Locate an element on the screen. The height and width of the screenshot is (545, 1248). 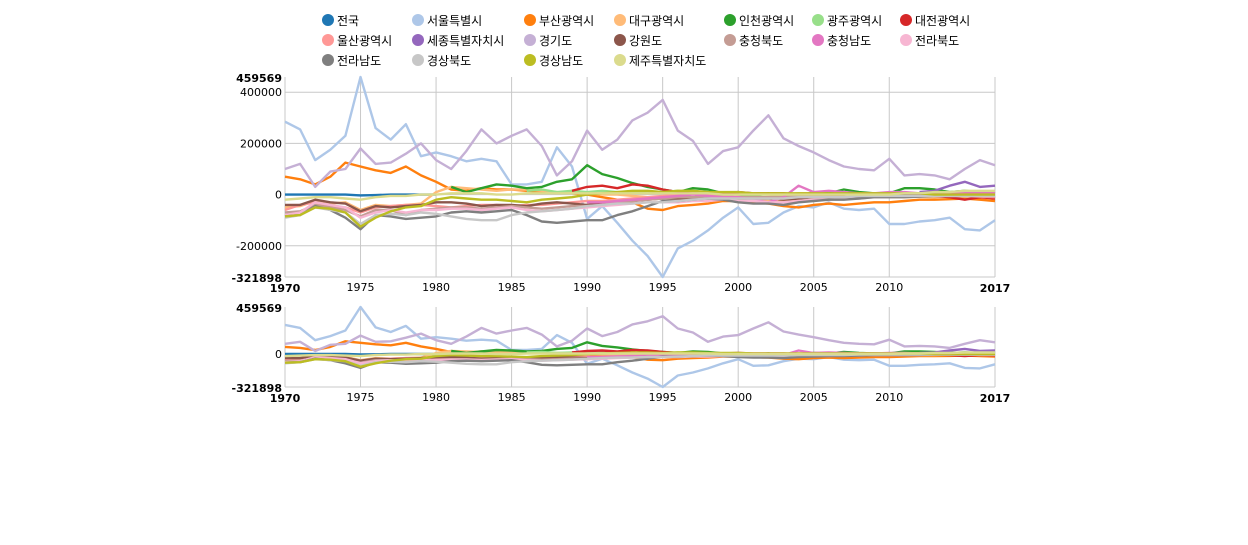
context-xend-label: 2017 is located at coordinates (995, 398).